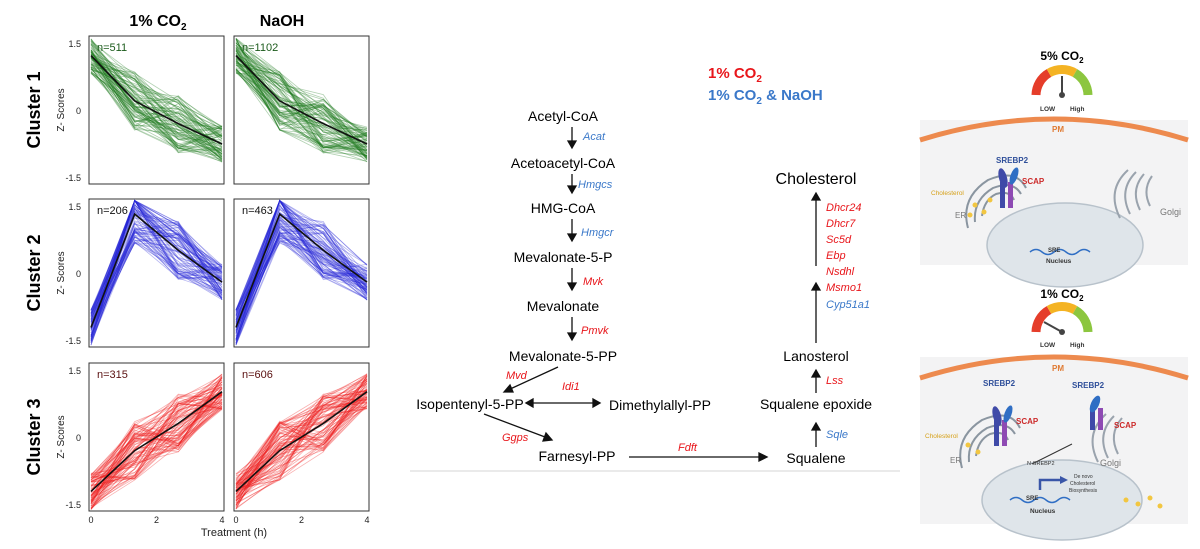  What do you see at coordinates (1048, 345) in the screenshot?
I see `gauge-low-label: LOW` at bounding box center [1048, 345].